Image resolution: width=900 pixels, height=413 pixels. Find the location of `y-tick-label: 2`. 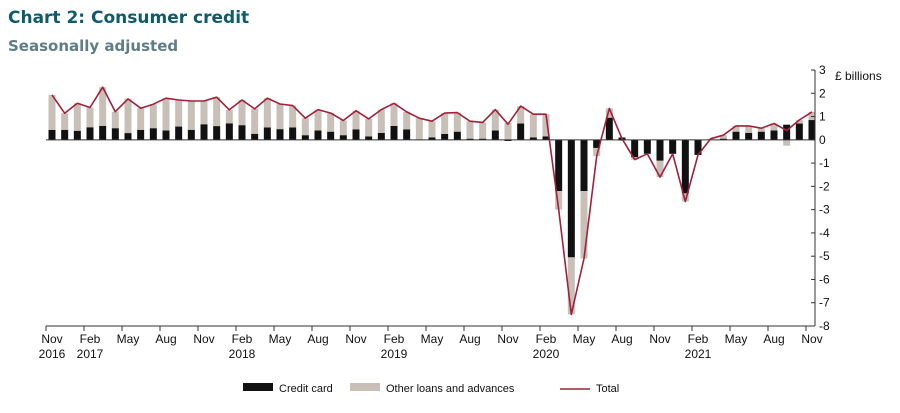

y-tick-label: 2 is located at coordinates (822, 93).